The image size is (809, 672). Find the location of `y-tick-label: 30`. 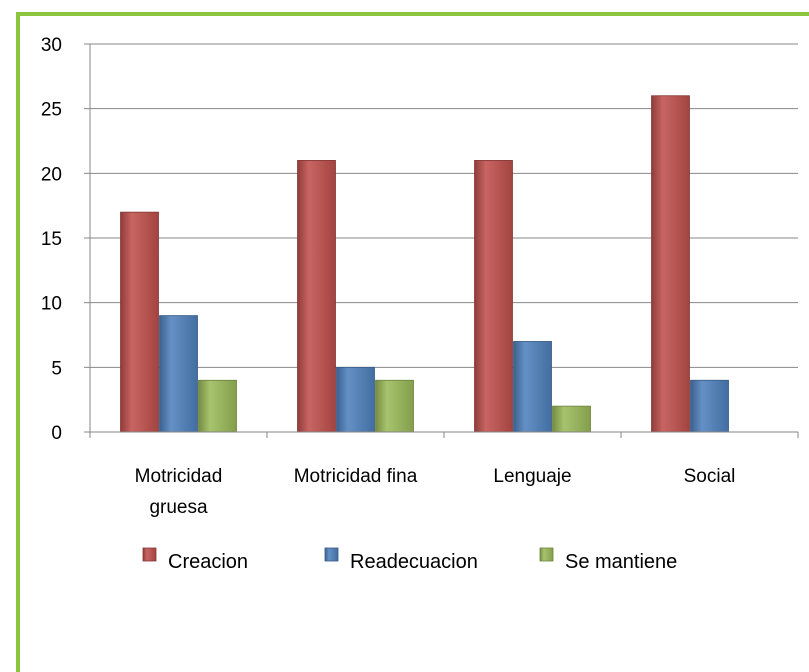

y-tick-label: 30 is located at coordinates (51, 45).